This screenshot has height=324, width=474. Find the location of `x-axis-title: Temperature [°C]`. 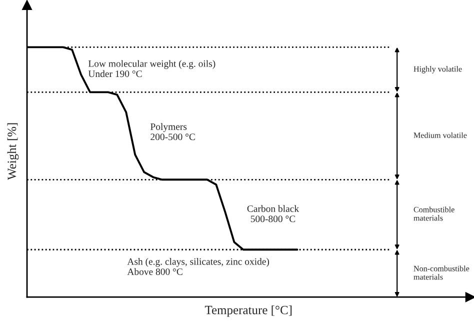

x-axis-title: Temperature [°C] is located at coordinates (248, 311).